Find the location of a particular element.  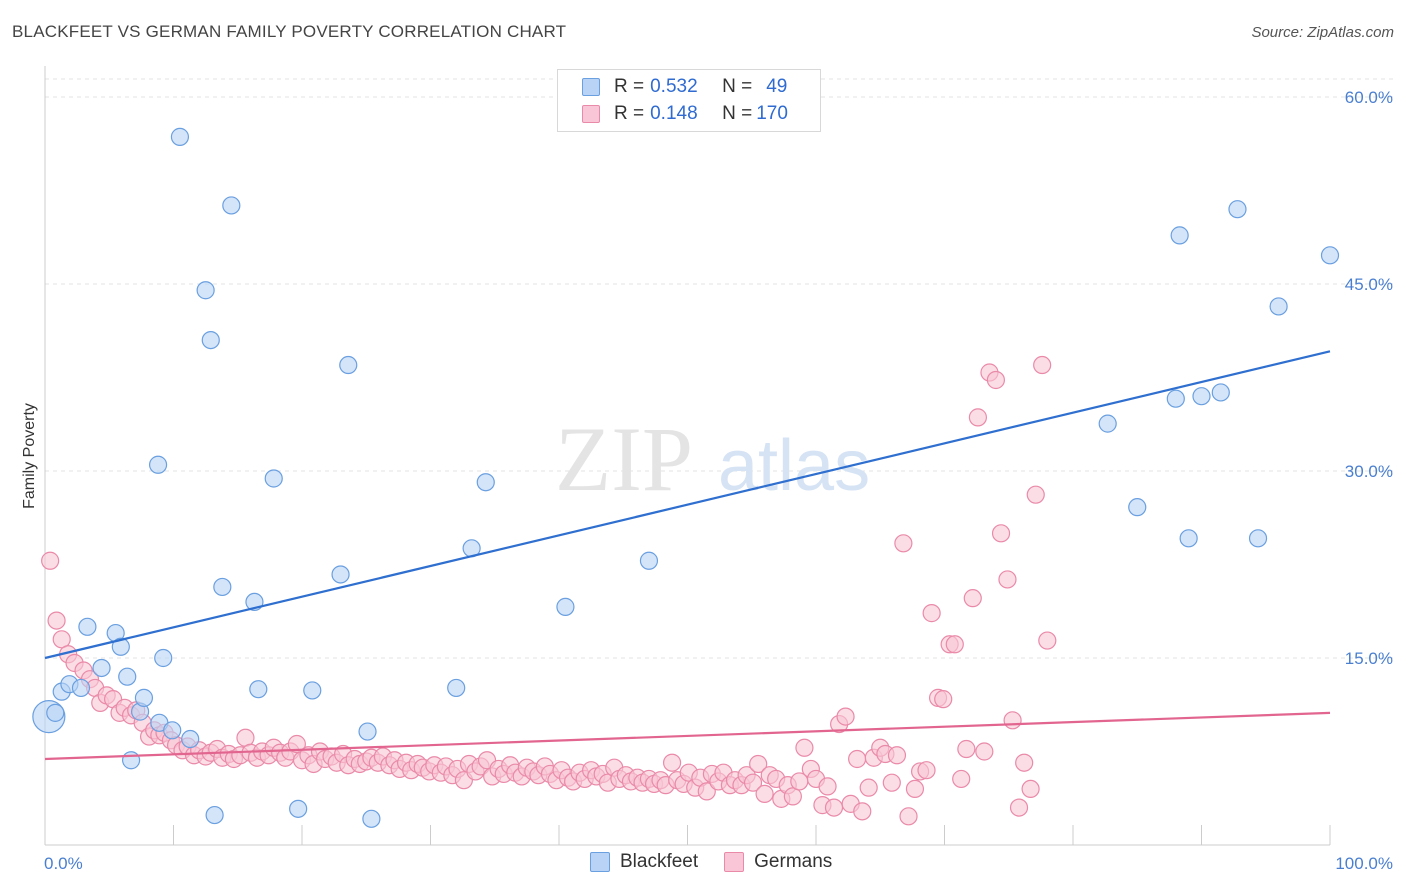

legend-row-germans: R = 0.148 N = 170 is located at coordinates (685, 114).